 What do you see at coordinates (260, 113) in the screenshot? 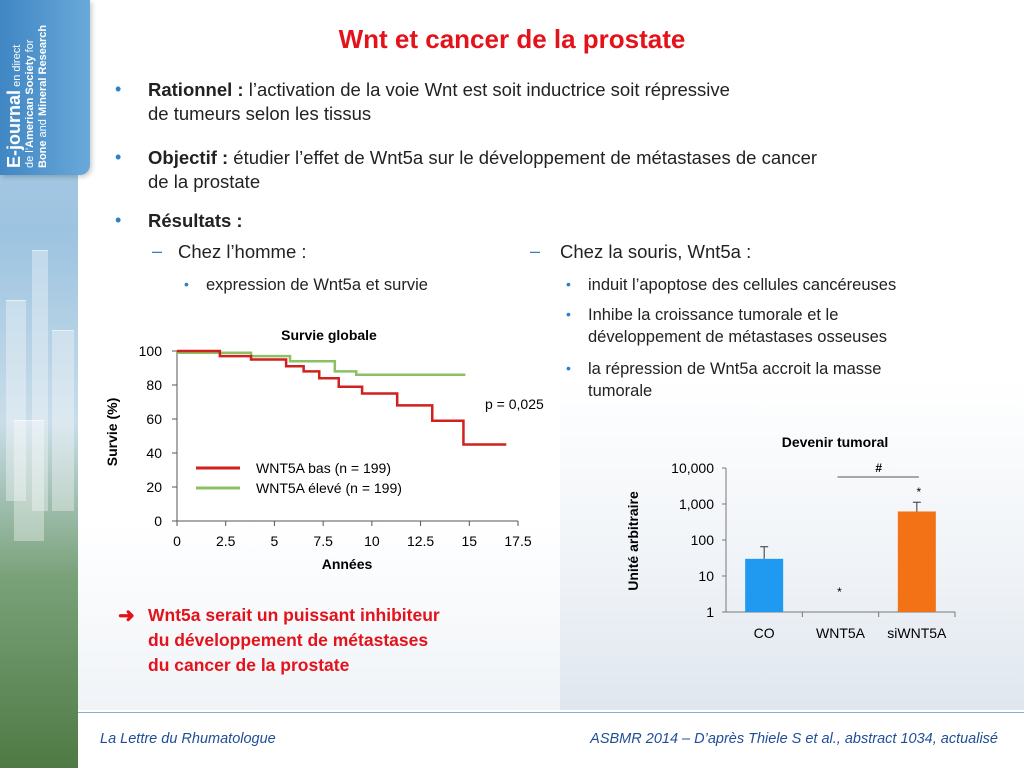
I see `rationnel-text-line2: de tumeurs selon les tissus` at bounding box center [260, 113].